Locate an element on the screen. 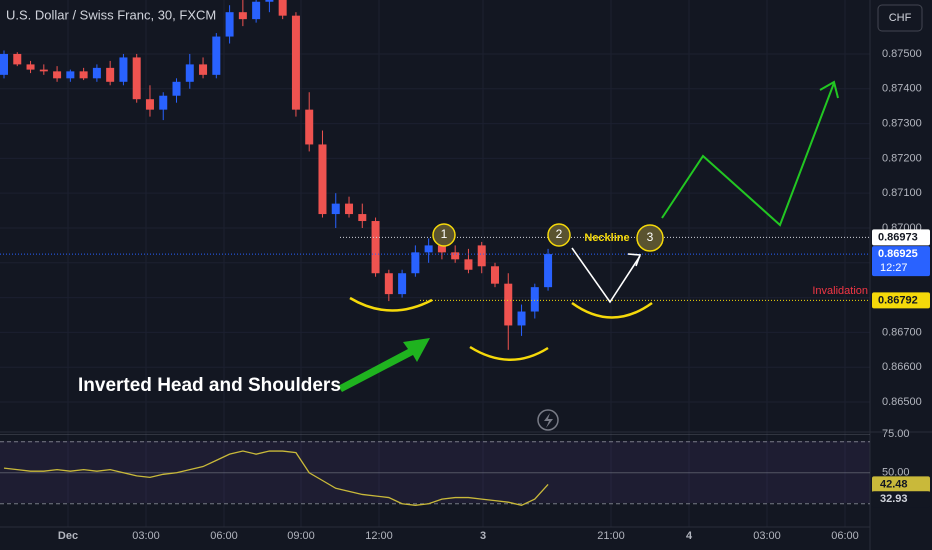  y-tick-label: 0.87100 is located at coordinates (902, 193).